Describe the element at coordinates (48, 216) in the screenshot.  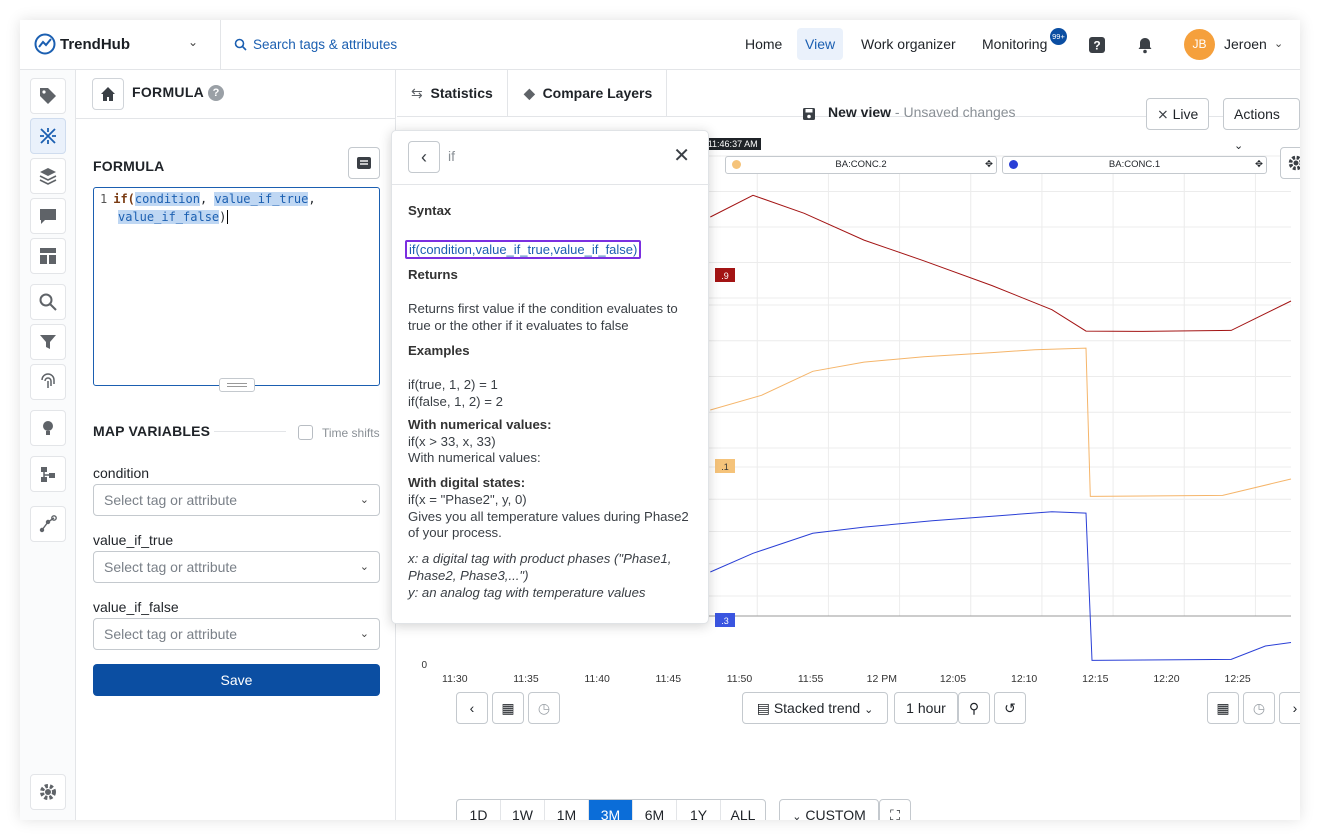
I see `comment-icon` at that location.